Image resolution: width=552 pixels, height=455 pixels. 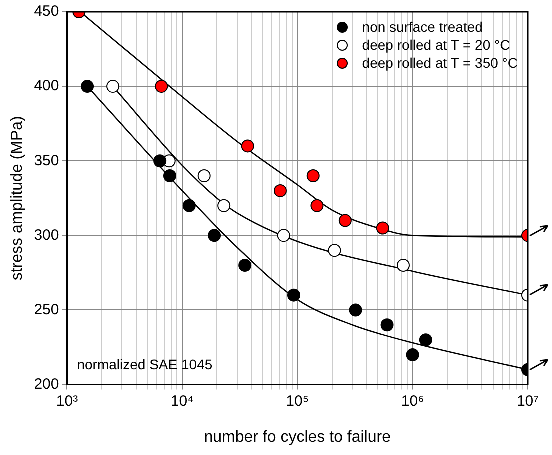 I want to click on annotation: normalized SAE 1045, so click(x=145, y=364).